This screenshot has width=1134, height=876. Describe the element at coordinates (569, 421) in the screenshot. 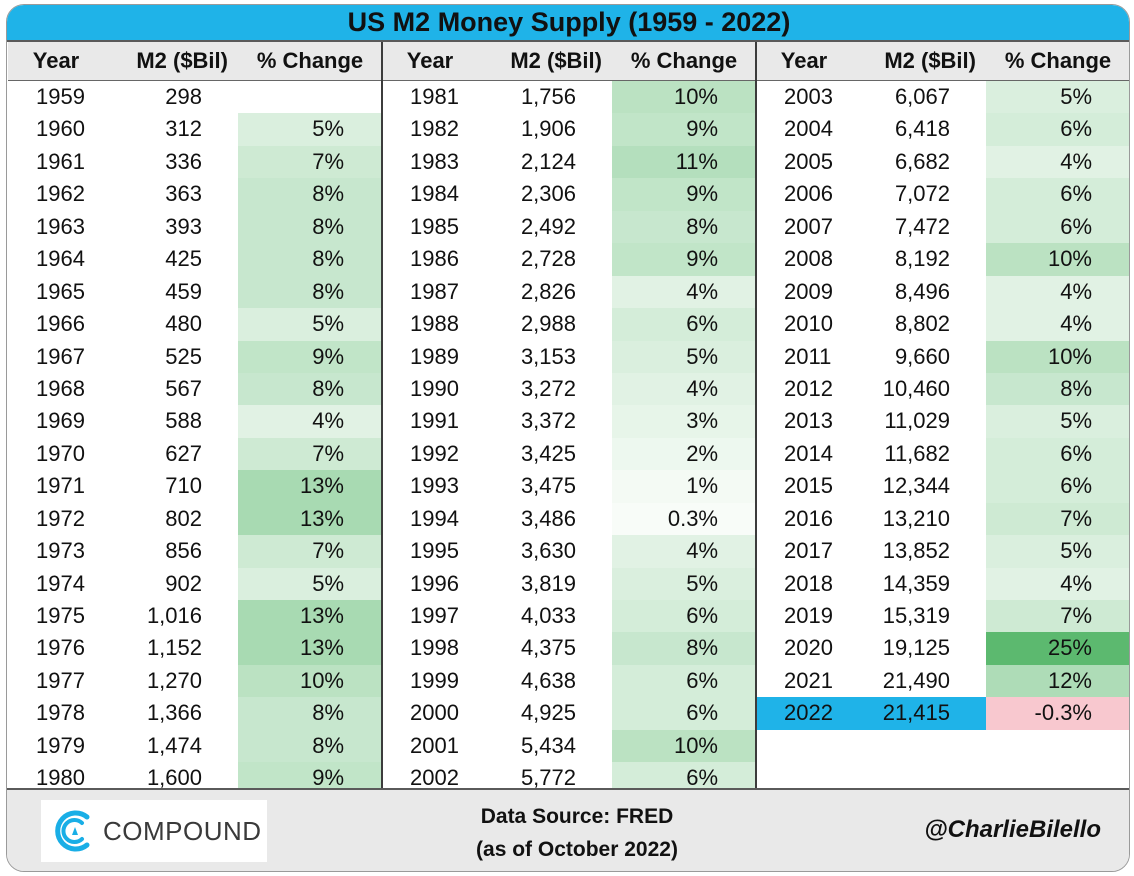

I see `table-row: 1991 3,372 3%` at that location.